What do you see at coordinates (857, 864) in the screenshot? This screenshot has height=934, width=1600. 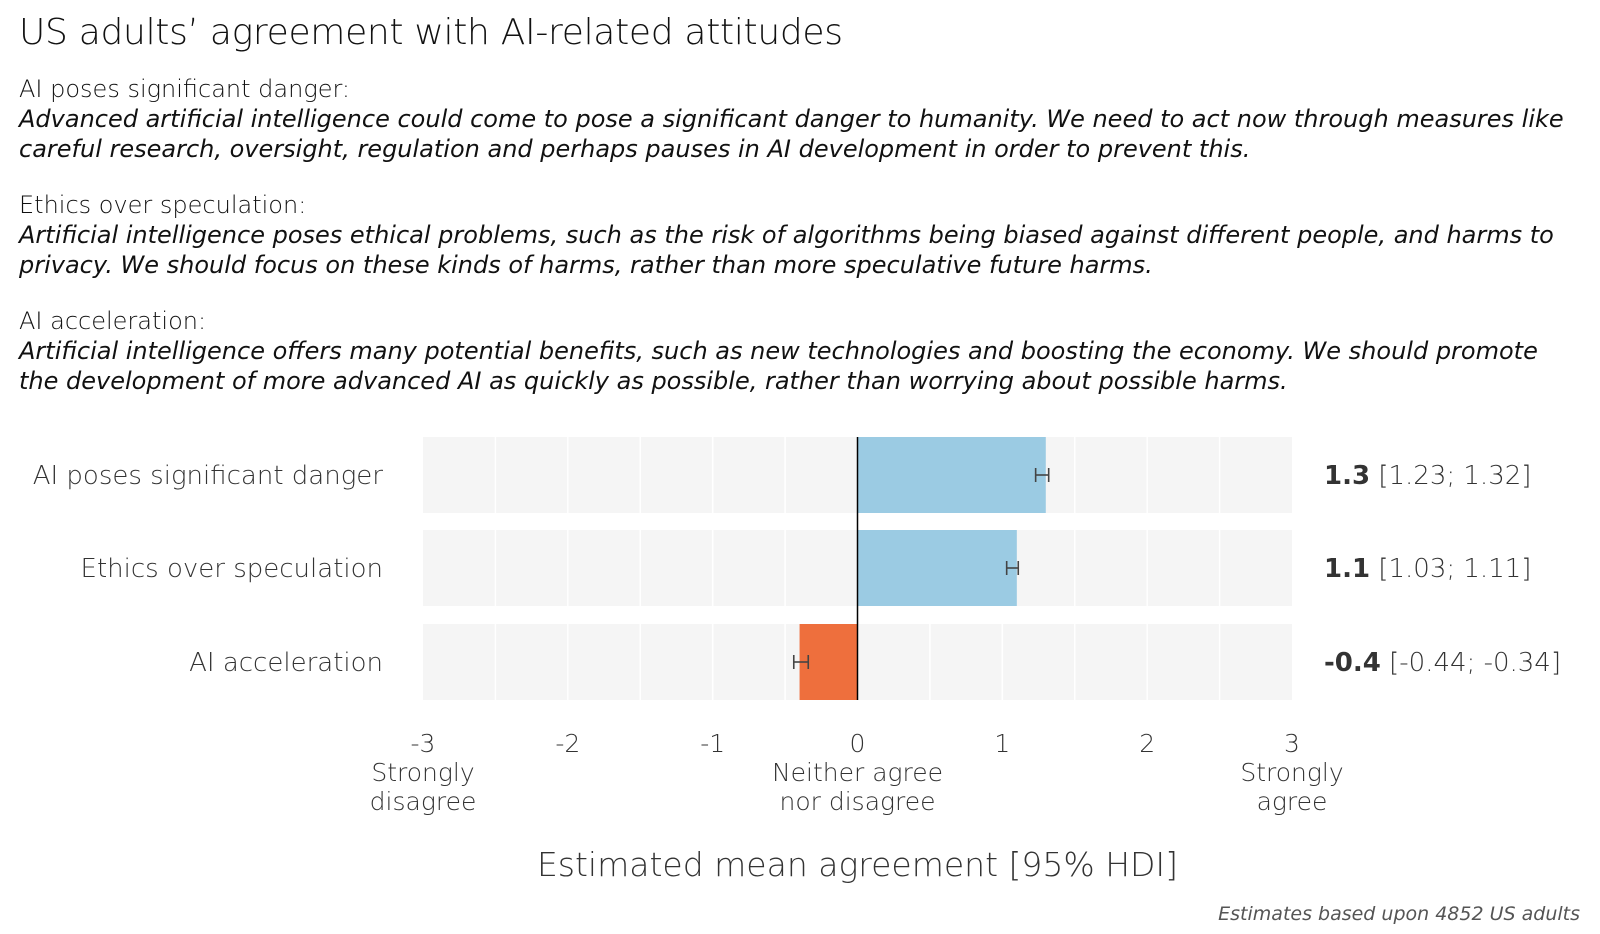 I see `x-axis-title: Estimated mean agreement [95% HDI]` at bounding box center [857, 864].